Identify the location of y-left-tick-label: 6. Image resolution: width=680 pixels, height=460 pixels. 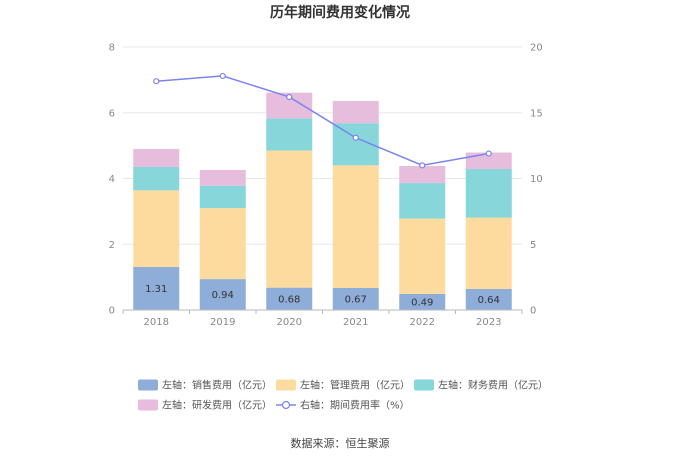
(112, 113).